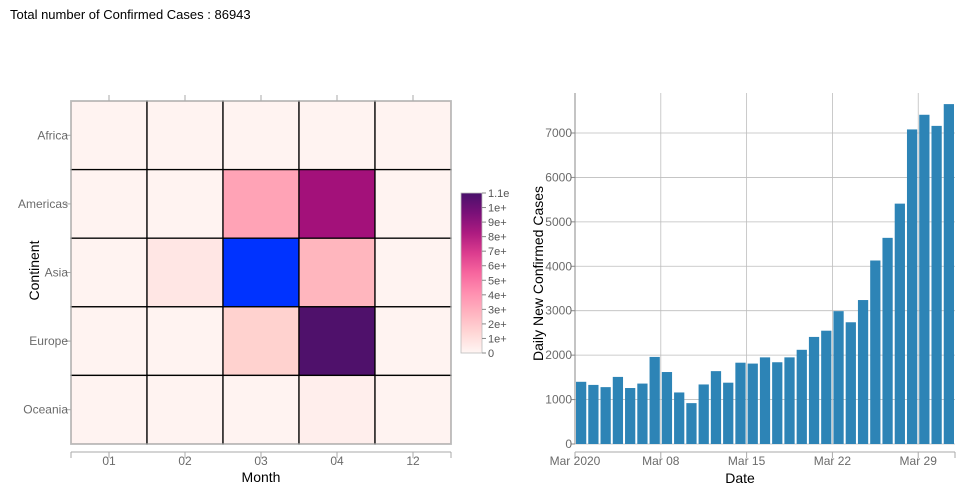 The image size is (979, 495). I want to click on heatmap-y-tick-label: Americas, so click(43, 204).